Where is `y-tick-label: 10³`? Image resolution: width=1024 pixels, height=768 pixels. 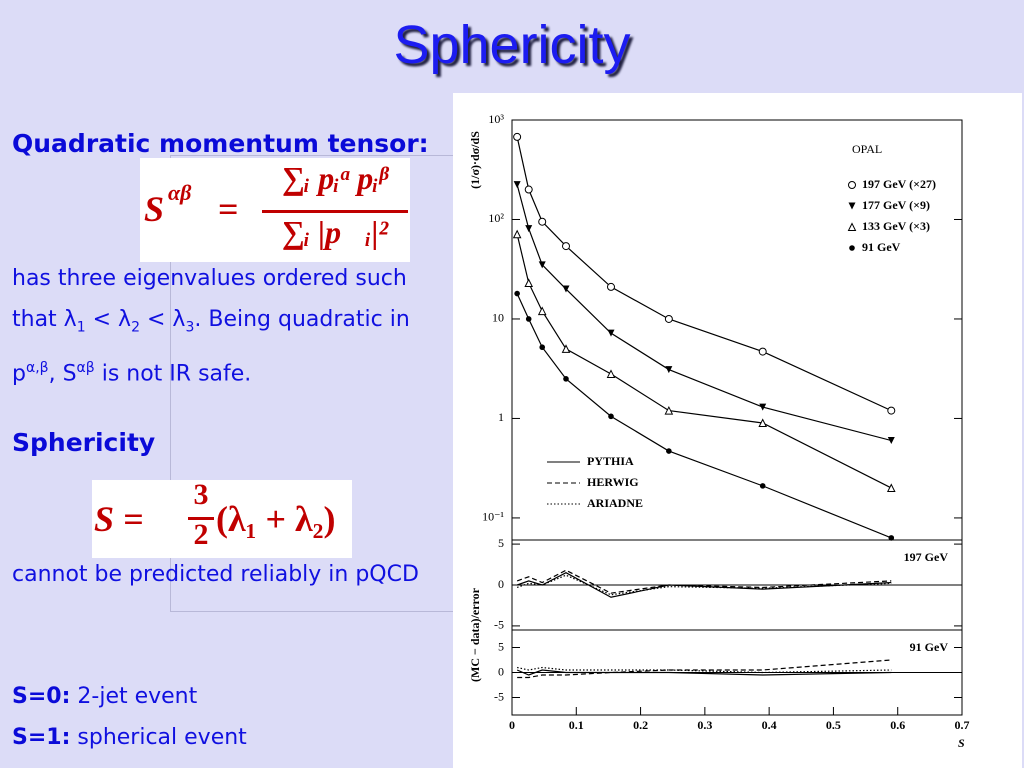 y-tick-label: 10³ is located at coordinates (496, 119).